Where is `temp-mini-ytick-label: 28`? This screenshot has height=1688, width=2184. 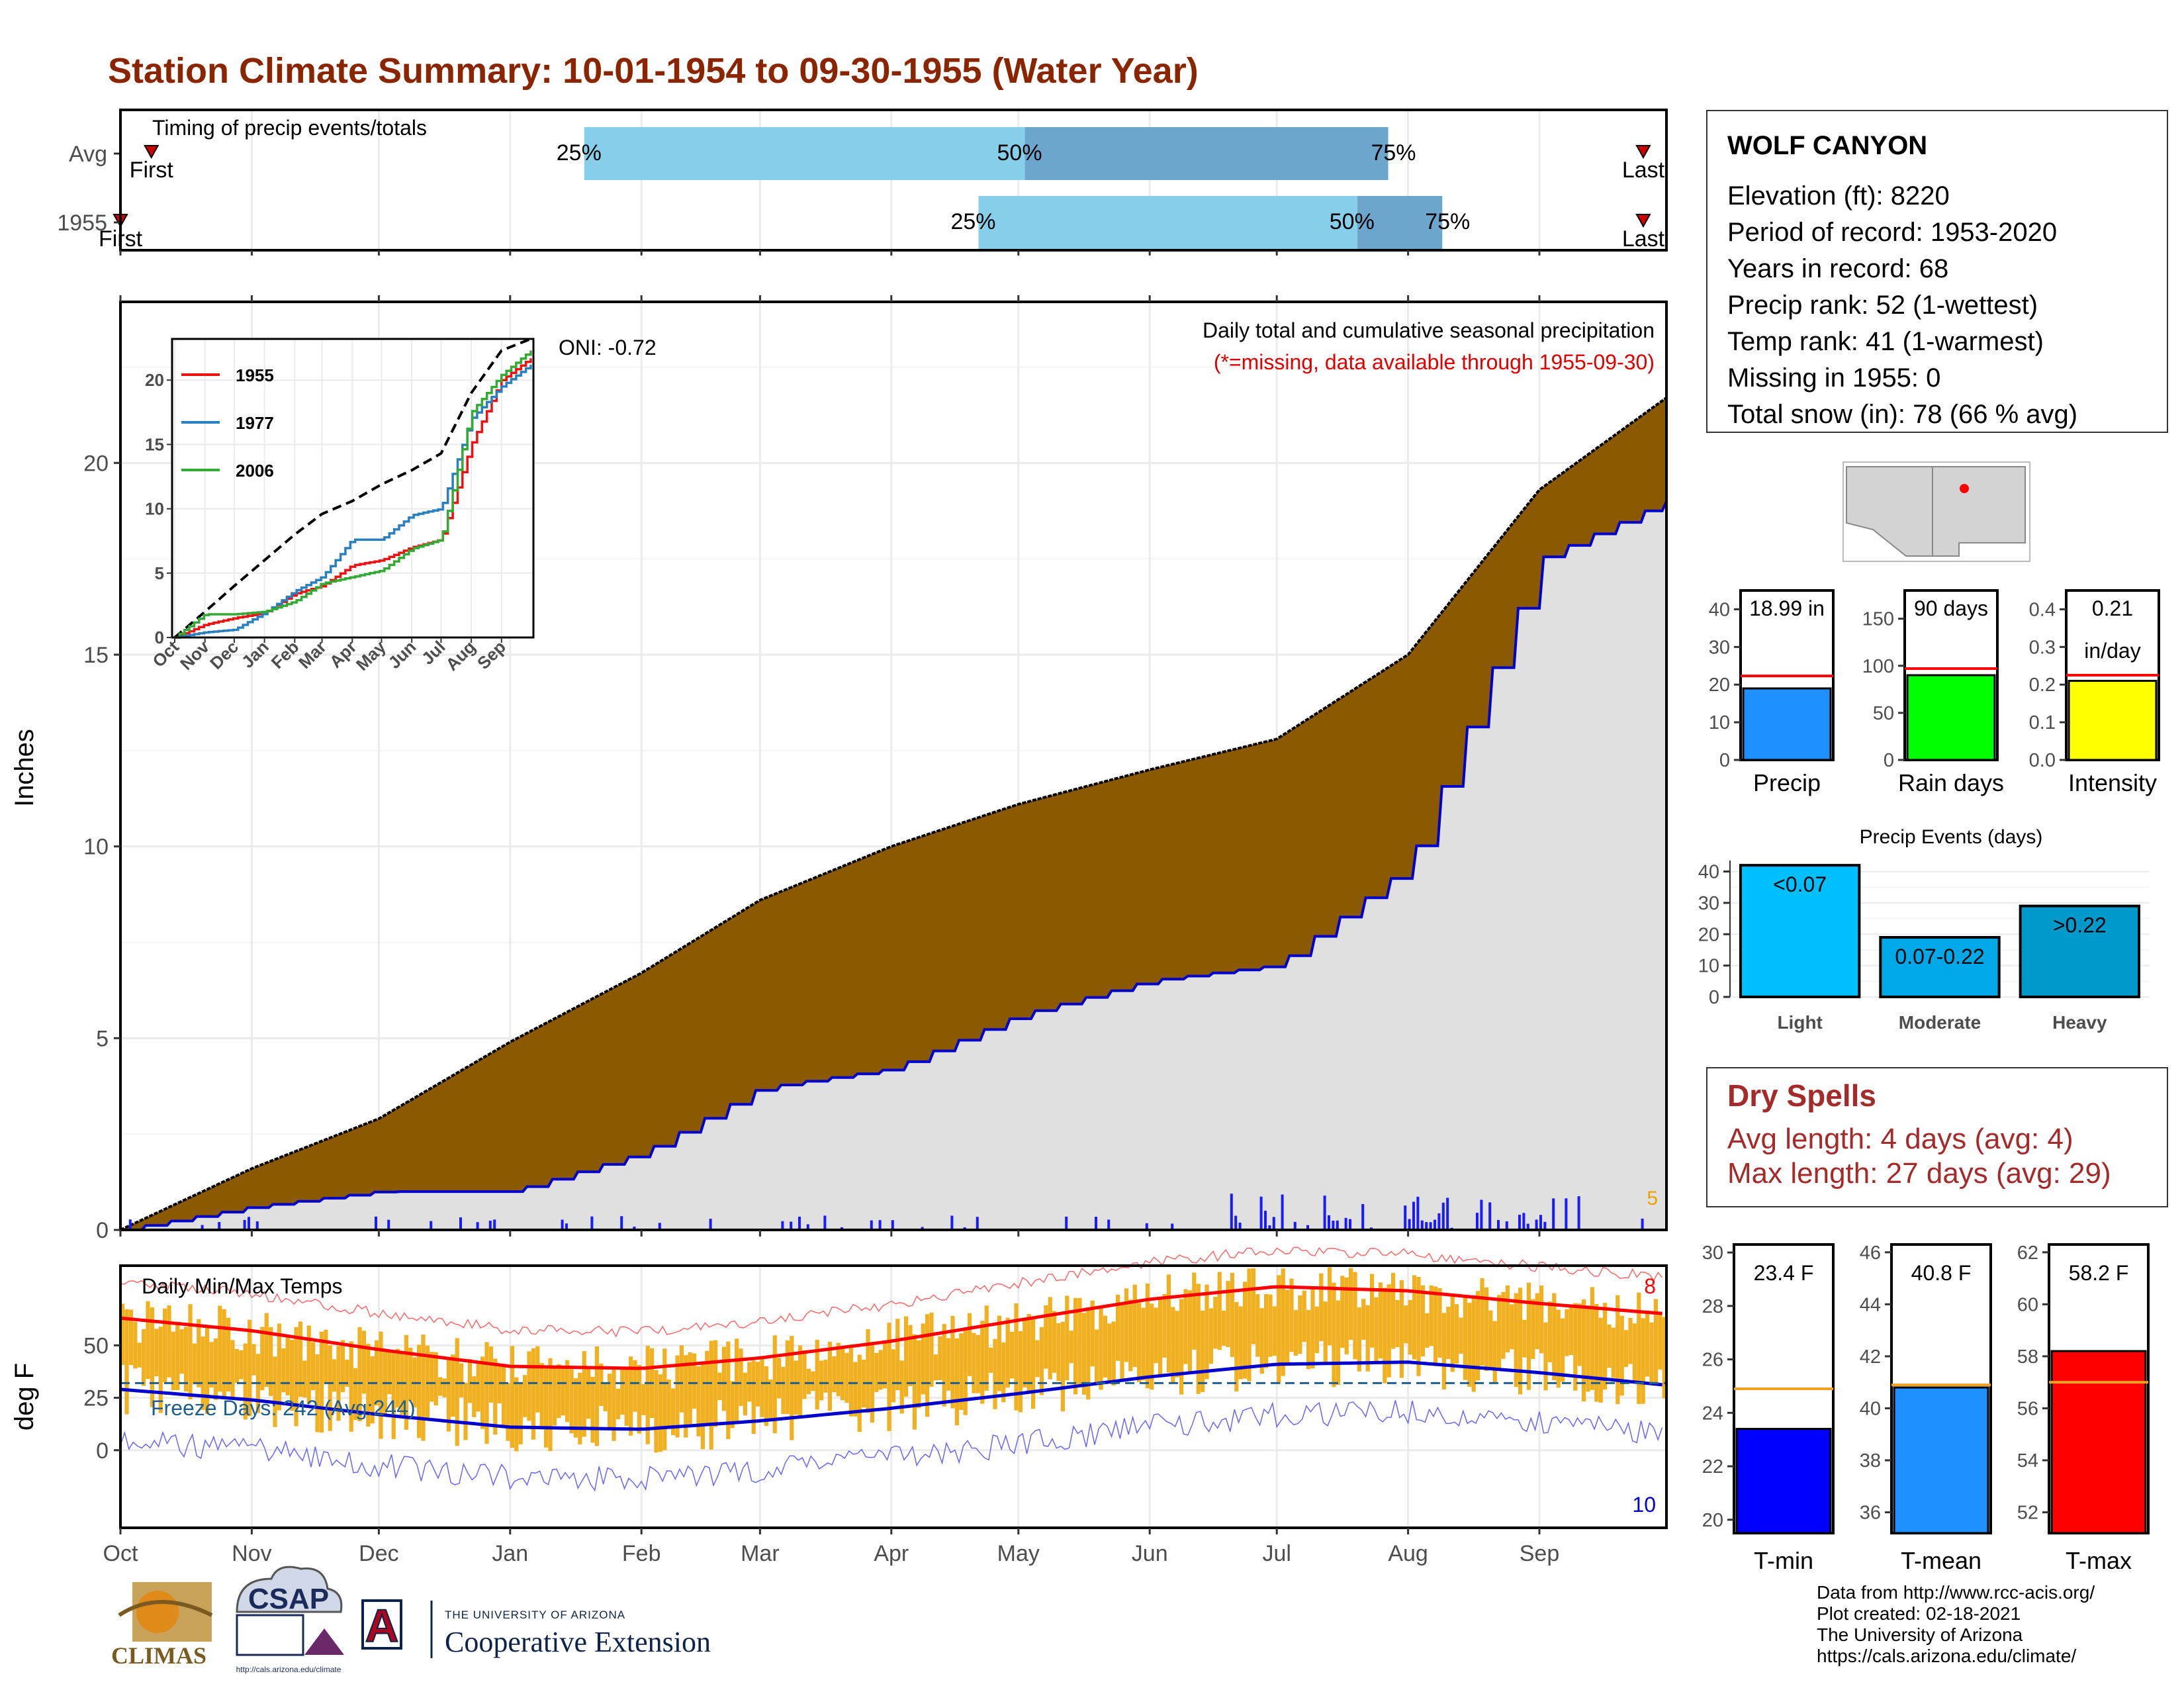
temp-mini-ytick-label: 28 is located at coordinates (1712, 1306).